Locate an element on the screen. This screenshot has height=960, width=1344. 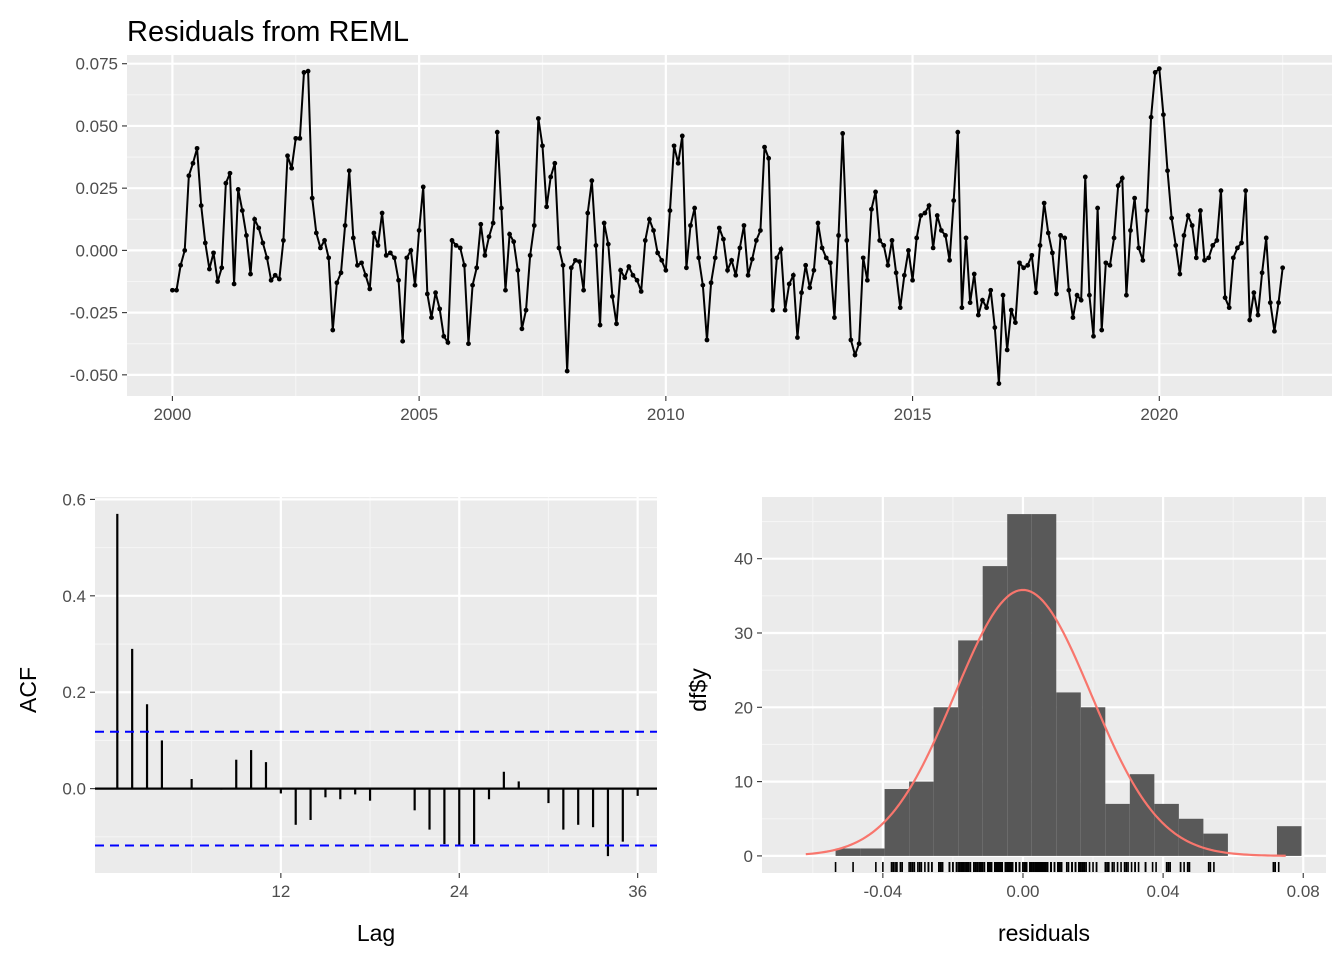
normal-density-curve is located at coordinates (1045, 722).